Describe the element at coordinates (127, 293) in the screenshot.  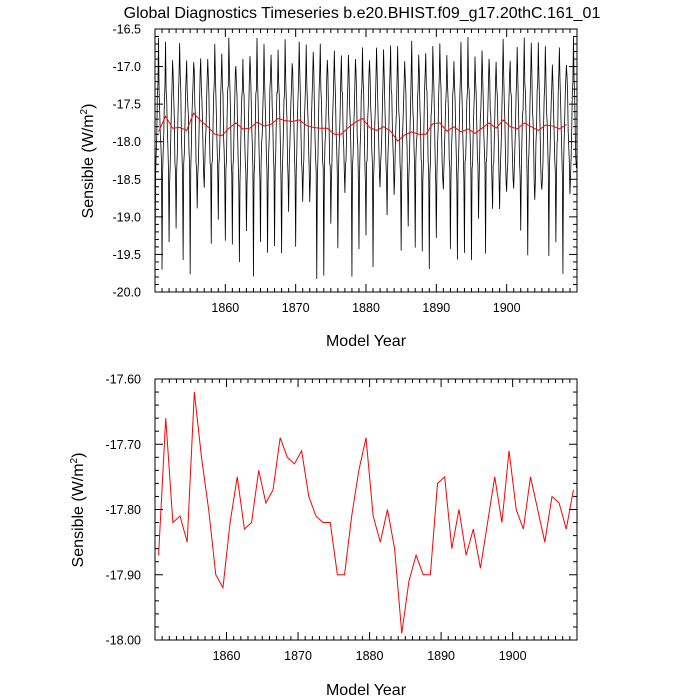
I see `top-ytick-label: -20.0` at that location.